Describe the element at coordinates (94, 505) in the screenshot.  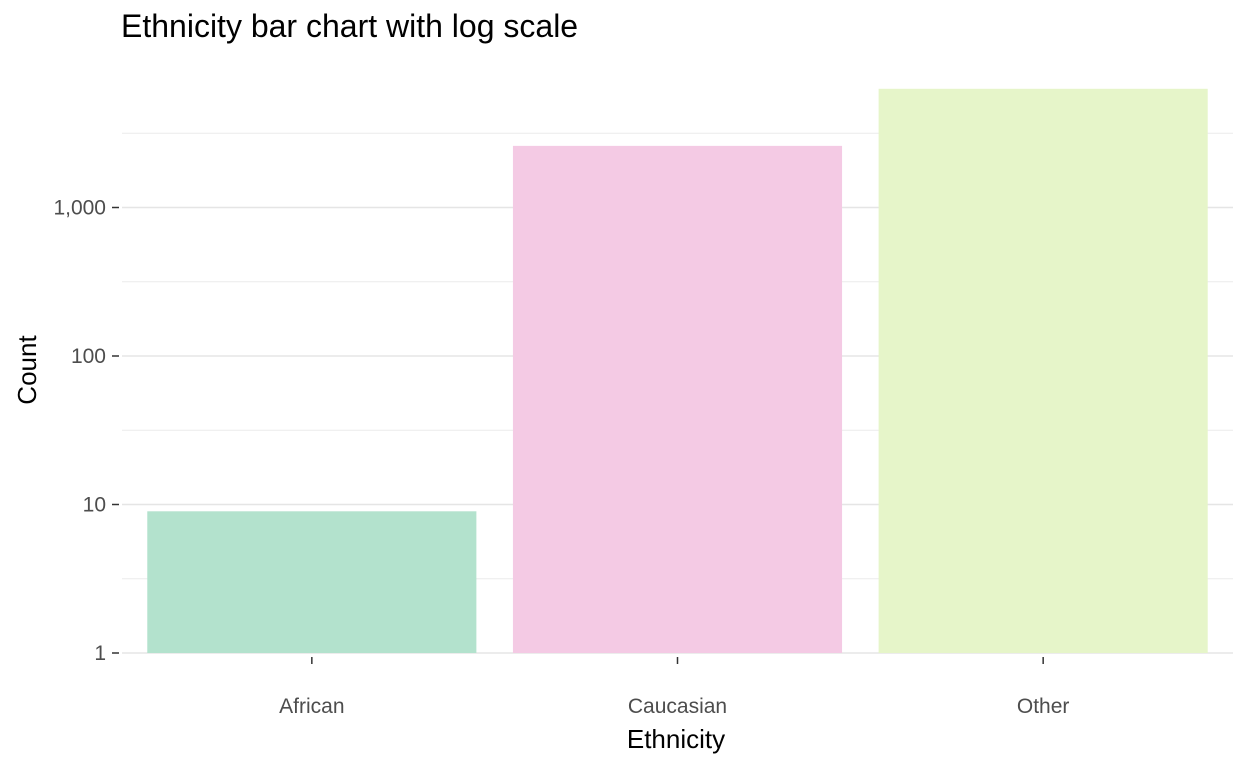
I see `y-tick-label: 10` at that location.